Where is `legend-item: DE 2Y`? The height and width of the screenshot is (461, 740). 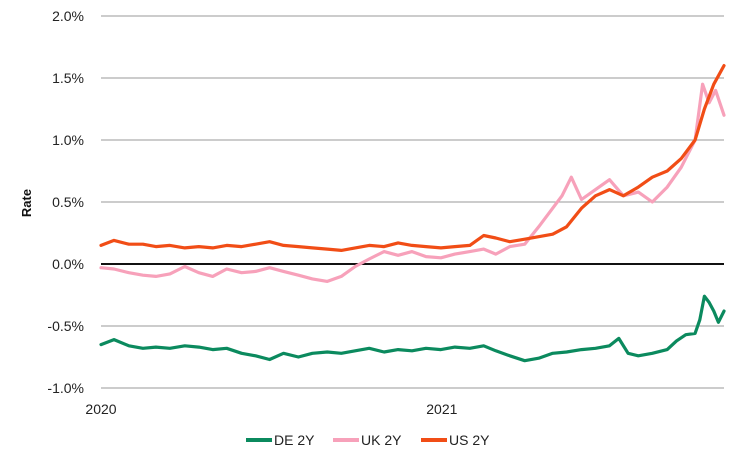 legend-item: DE 2Y is located at coordinates (280, 440).